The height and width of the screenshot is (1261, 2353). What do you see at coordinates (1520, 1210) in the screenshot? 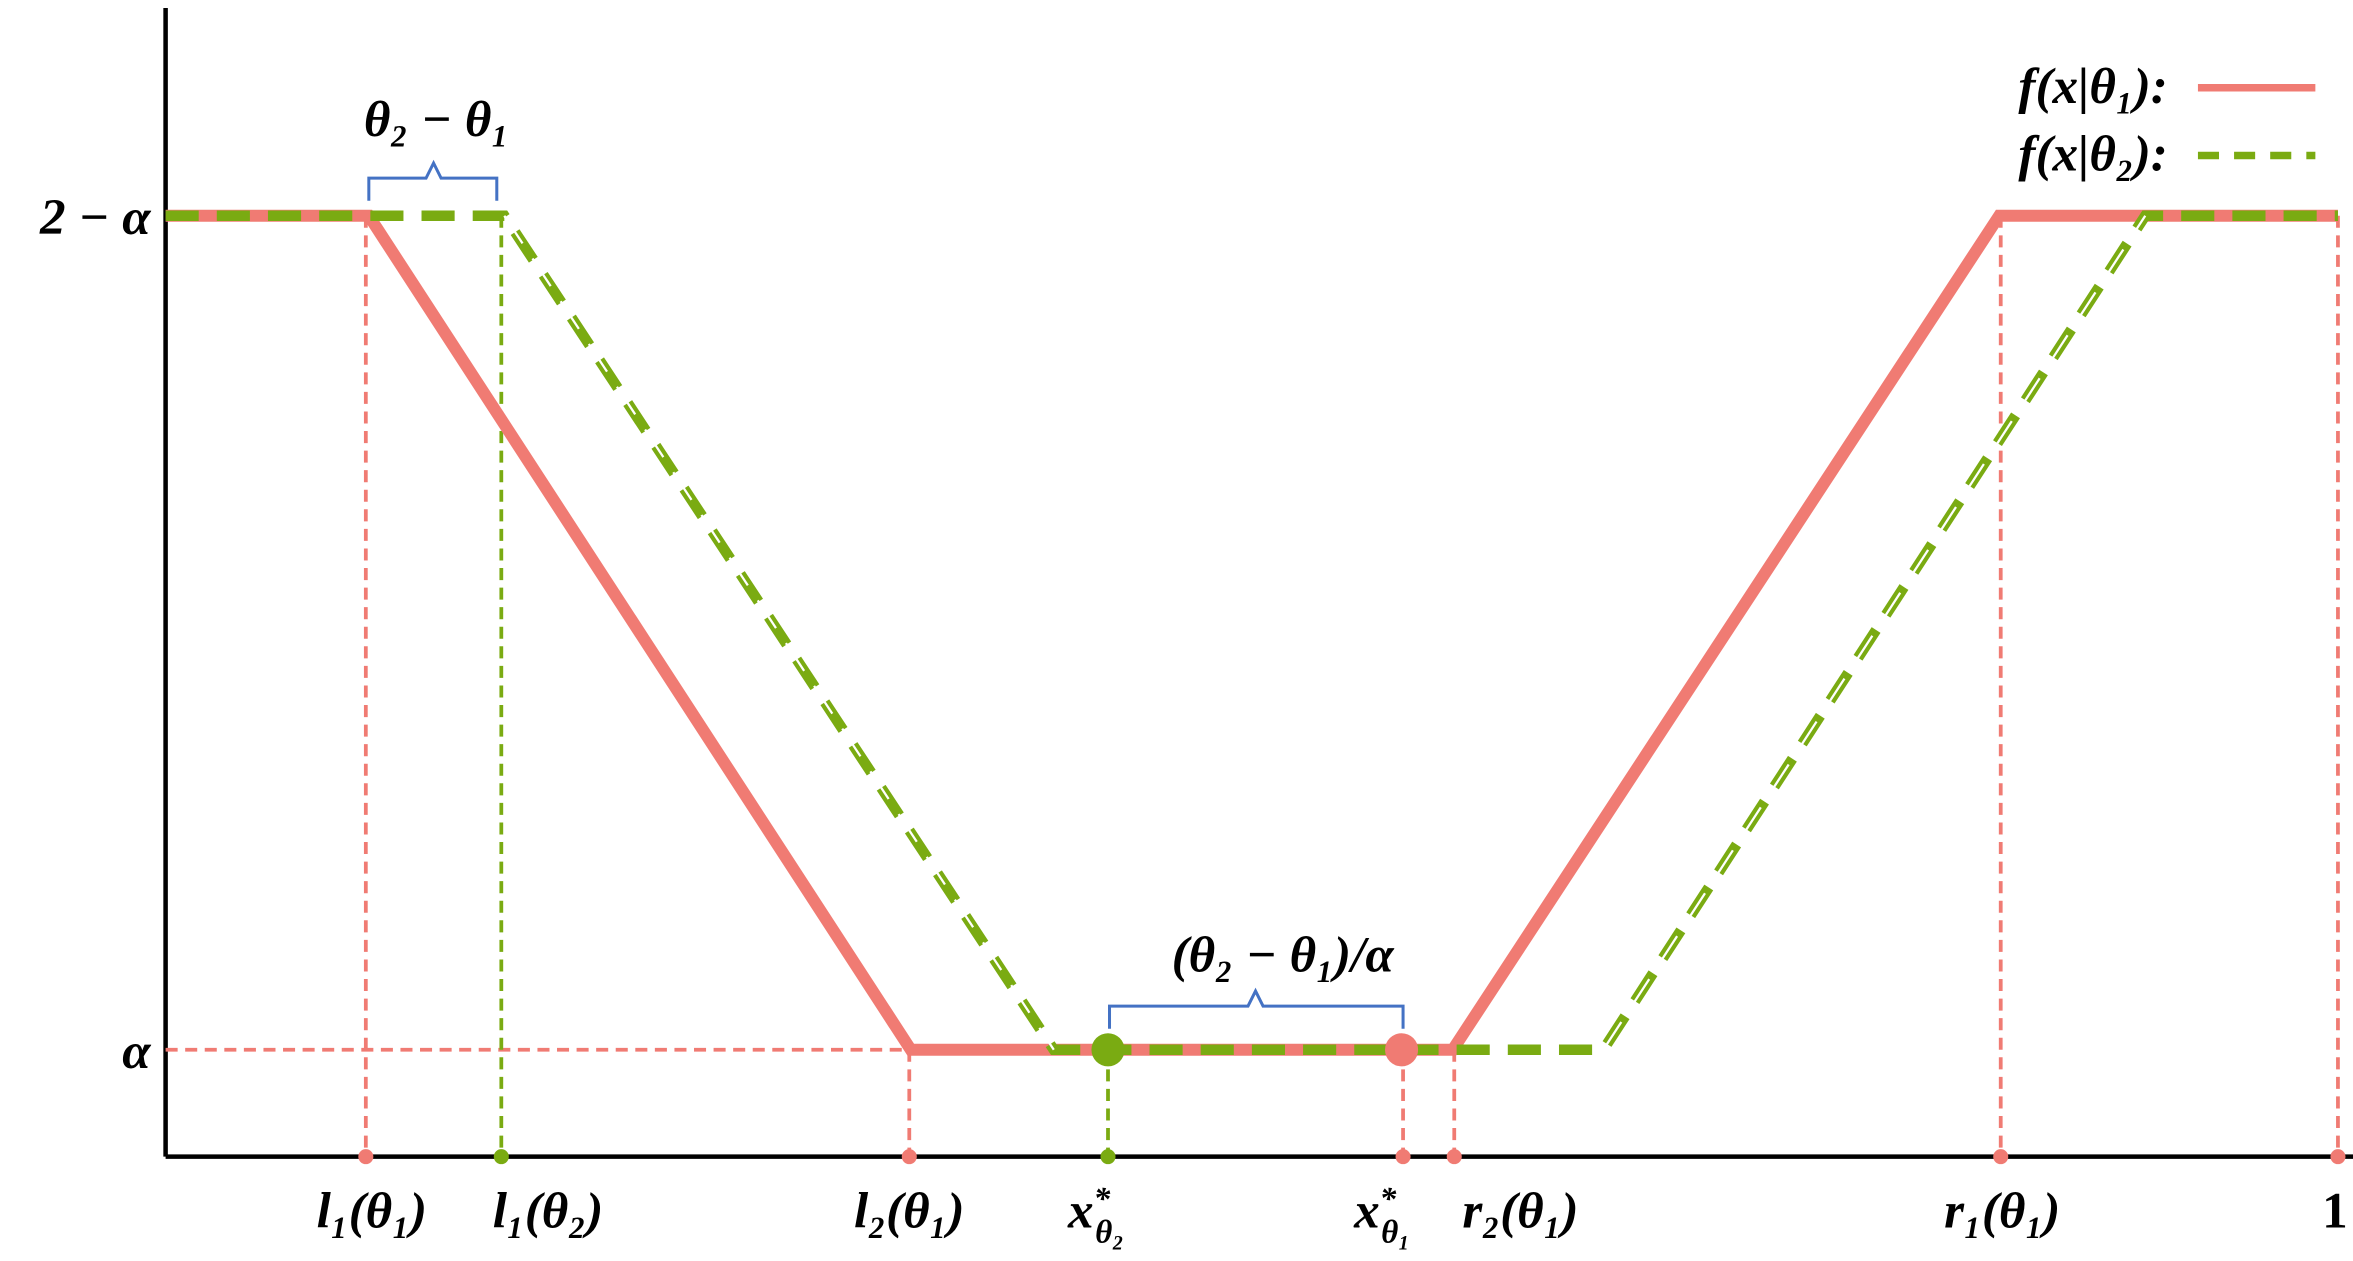
I see `x-label: r₂(θ₁)` at bounding box center [1520, 1210].